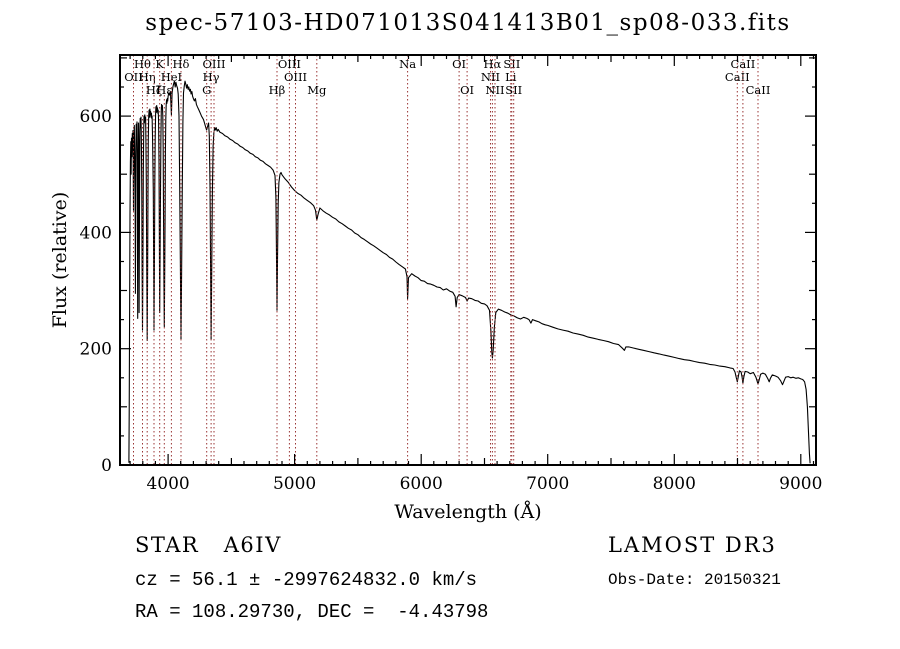 This screenshot has height=649, width=900. I want to click on spectral-marker-label: K, so click(159, 64).